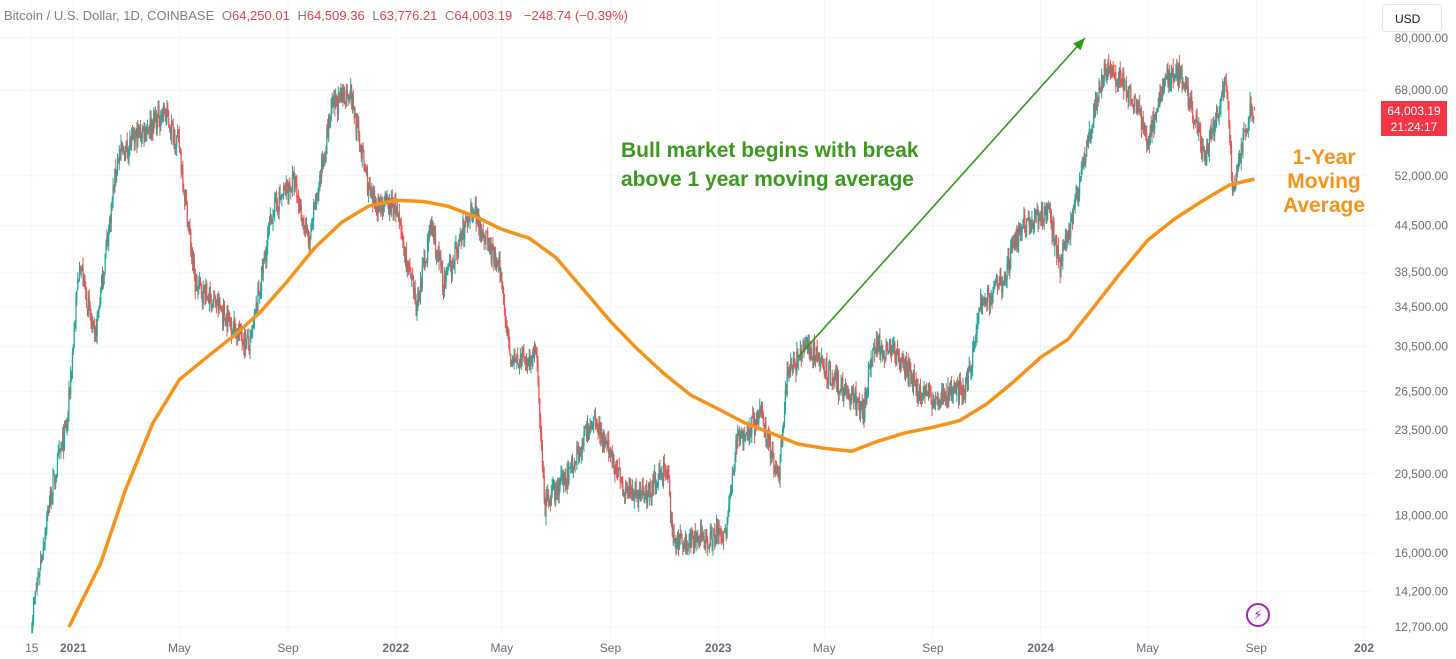 The height and width of the screenshot is (659, 1456). I want to click on lightning-icon: ⚡, so click(1258, 615).